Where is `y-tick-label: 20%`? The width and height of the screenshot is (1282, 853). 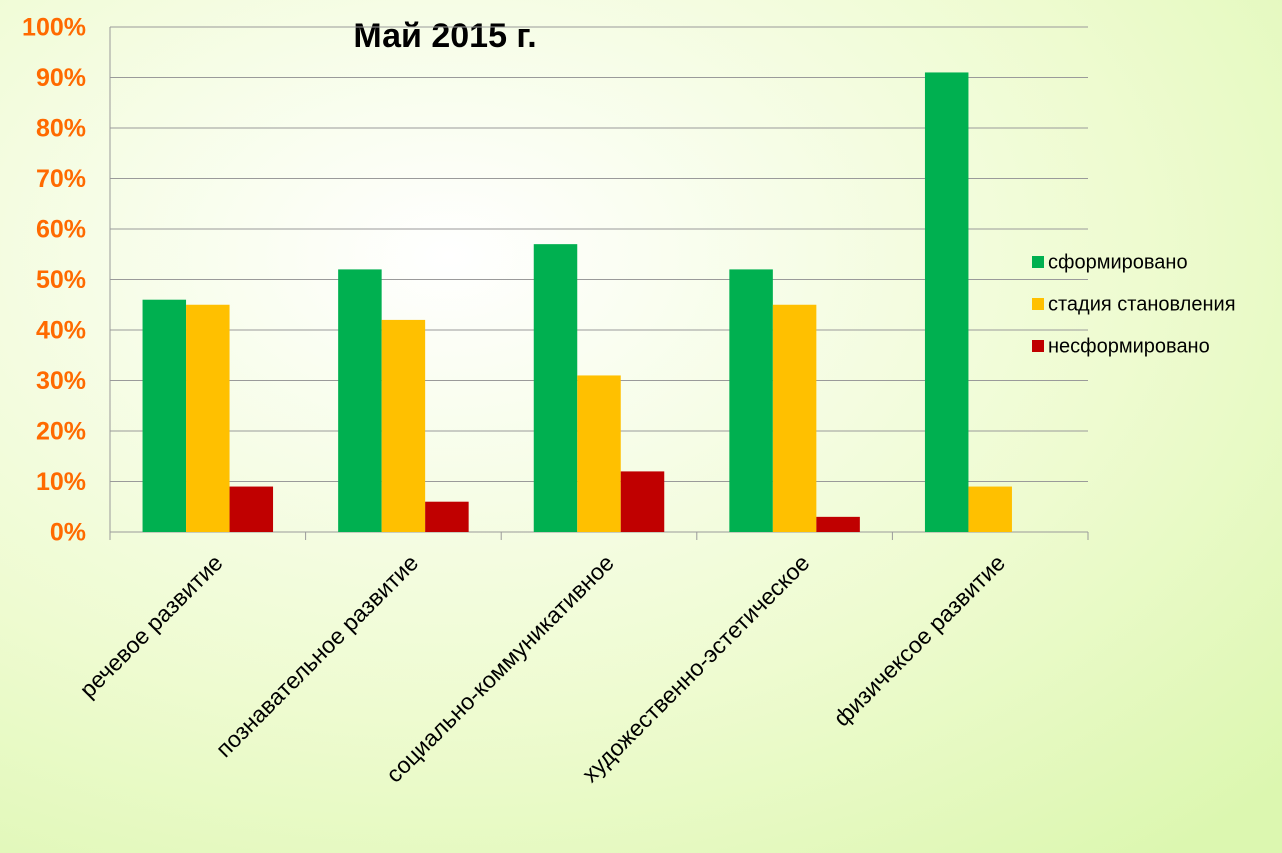 y-tick-label: 20% is located at coordinates (61, 432).